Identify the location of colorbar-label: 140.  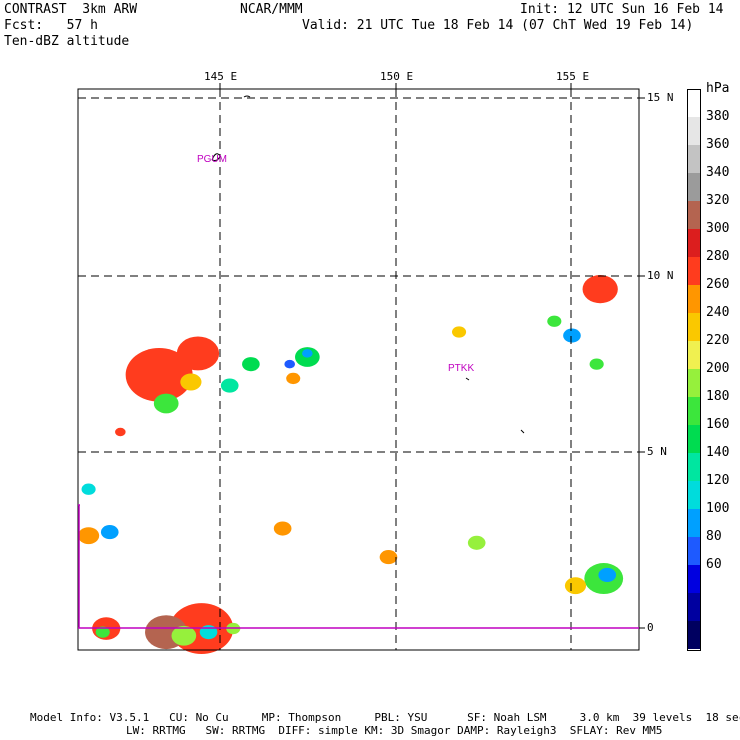
(718, 452).